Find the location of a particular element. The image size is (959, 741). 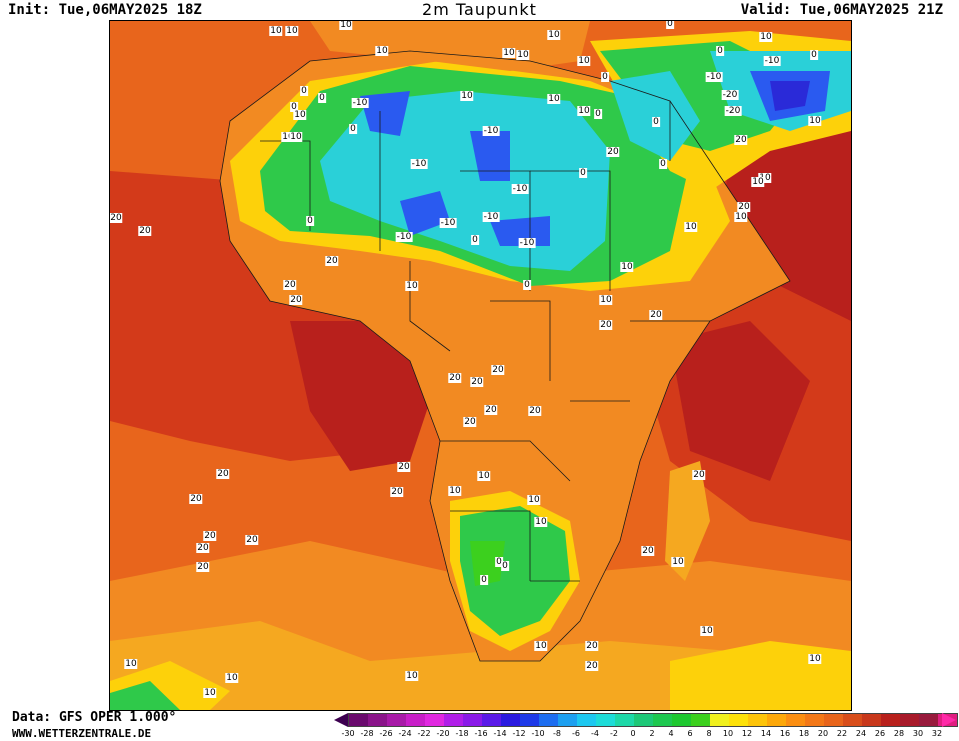

scale-tick-label: -2 is located at coordinates (614, 733).